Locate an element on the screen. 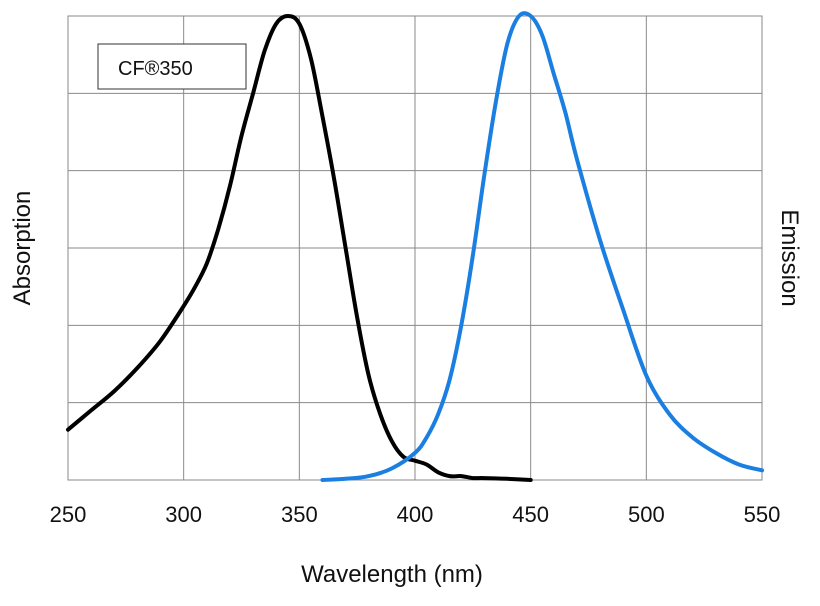  legend-box: CF®350 is located at coordinates (172, 66).